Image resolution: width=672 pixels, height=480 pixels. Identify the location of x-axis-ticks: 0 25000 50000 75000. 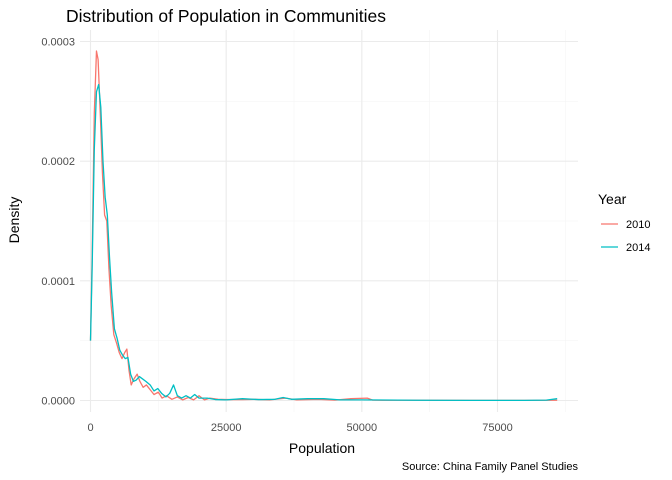
(299, 428).